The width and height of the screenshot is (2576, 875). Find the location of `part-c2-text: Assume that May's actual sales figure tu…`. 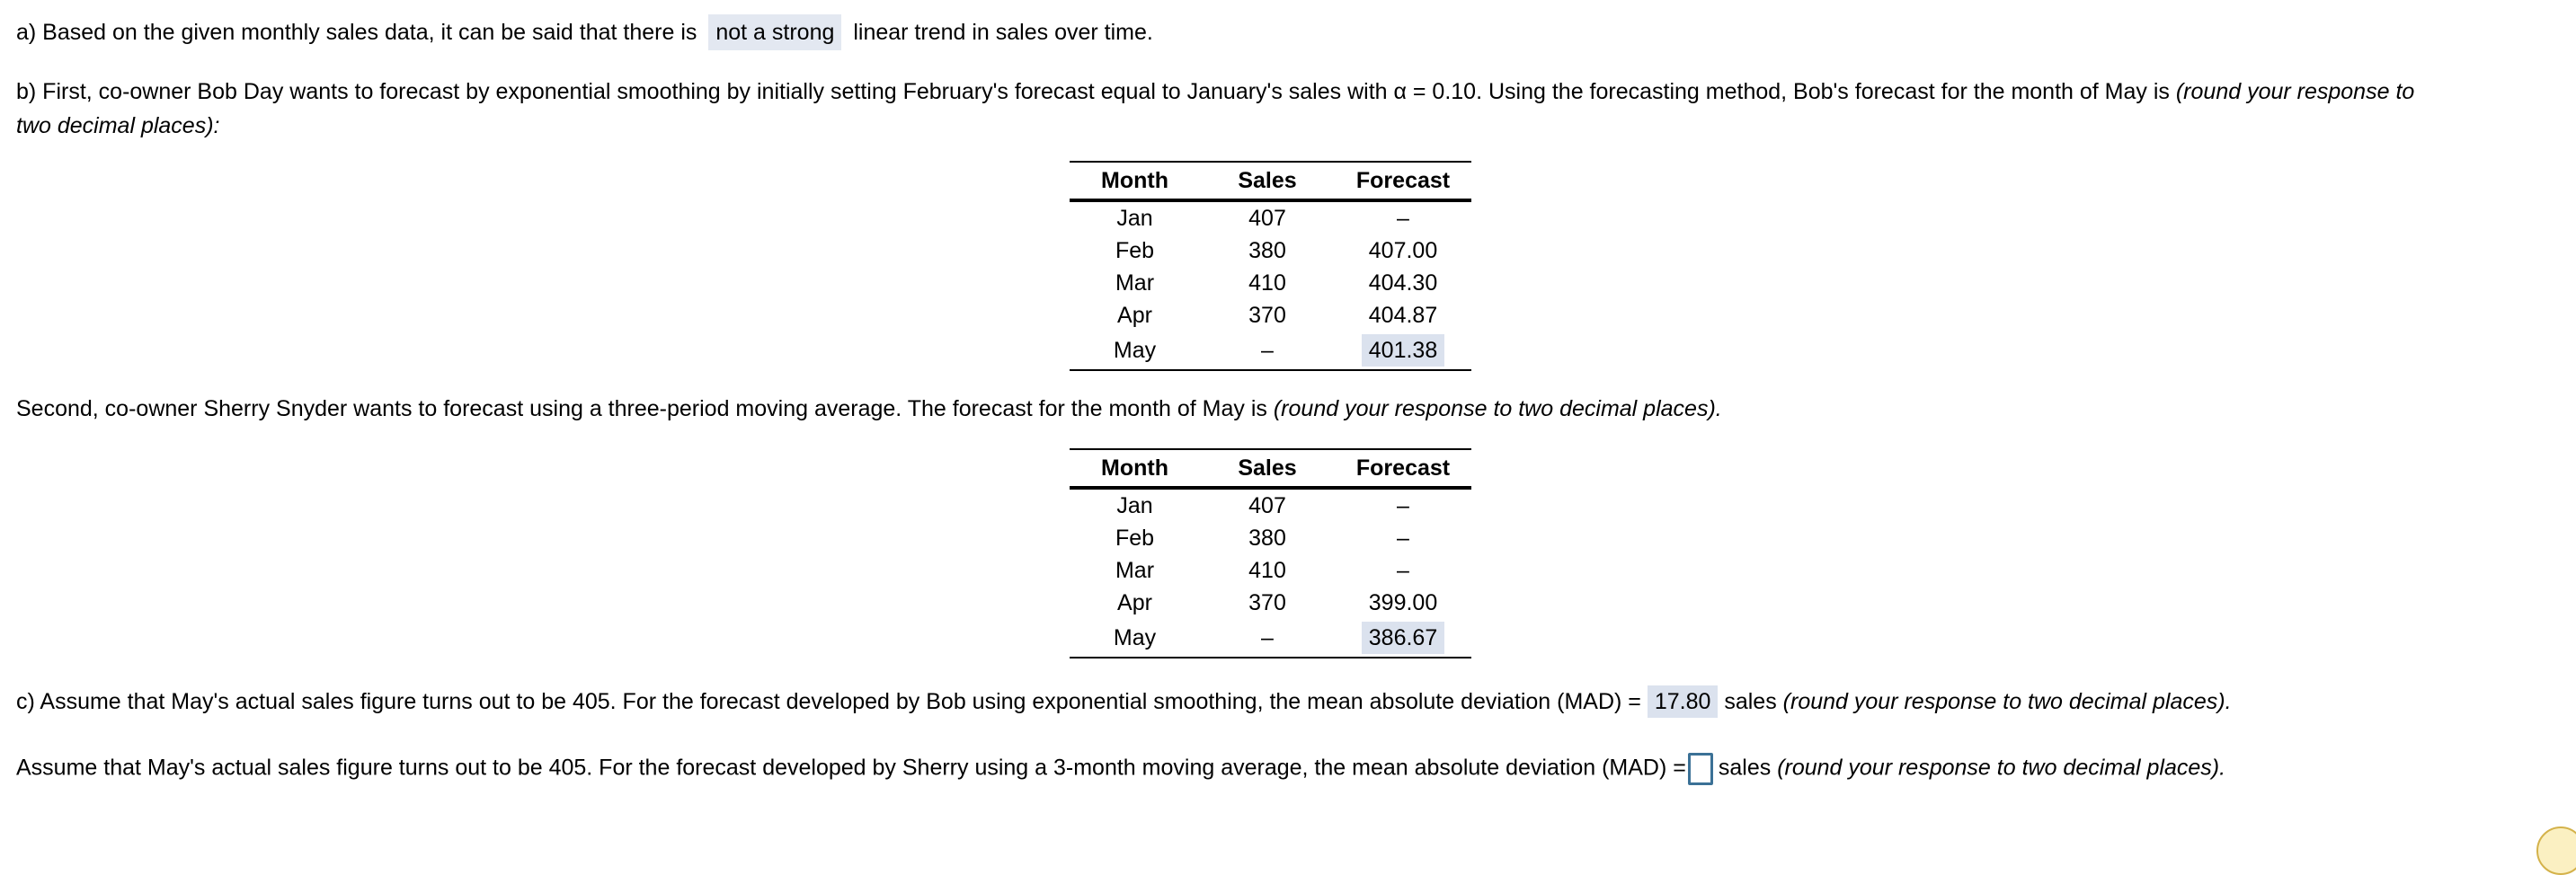

part-c2-text: Assume that May's actual sales figure tu… is located at coordinates (851, 768).